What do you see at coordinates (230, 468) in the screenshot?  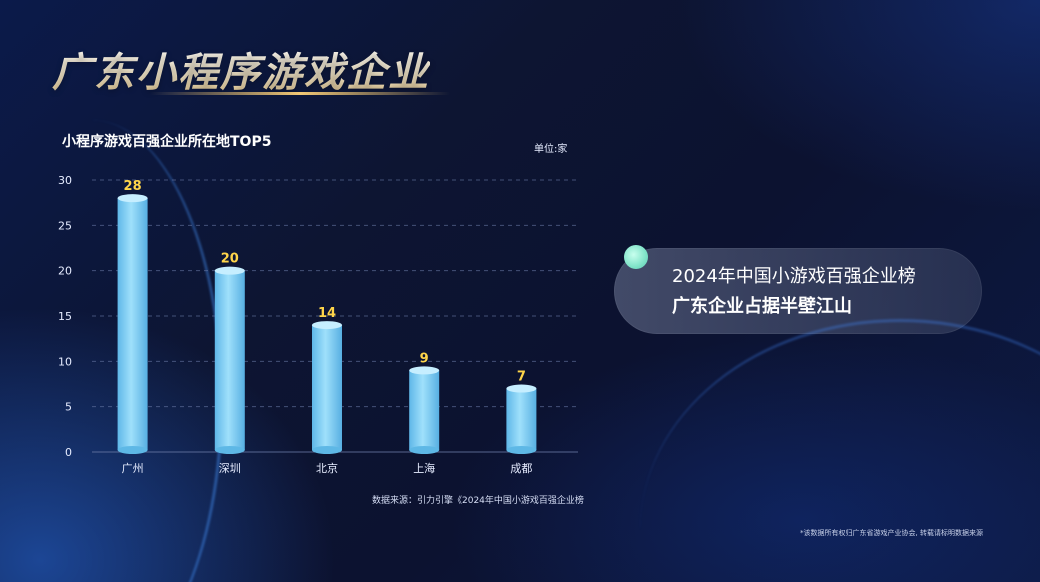 I see `x-tick-label: 深圳` at bounding box center [230, 468].